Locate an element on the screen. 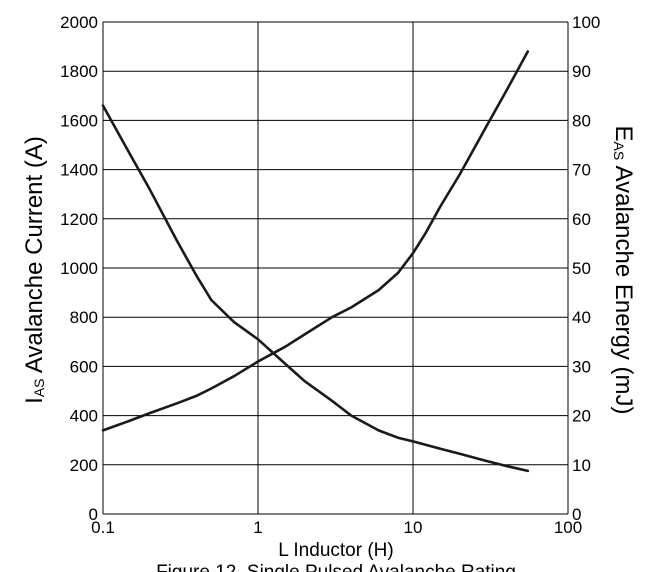  y-left-tick-label: 0 is located at coordinates (93, 514).